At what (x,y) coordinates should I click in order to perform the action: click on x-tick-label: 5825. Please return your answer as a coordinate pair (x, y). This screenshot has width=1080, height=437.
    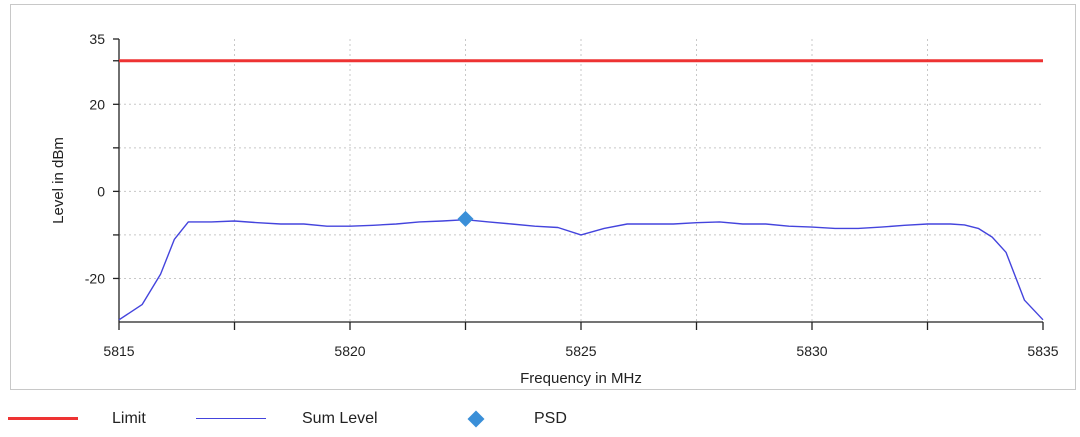
    Looking at the image, I should click on (580, 351).